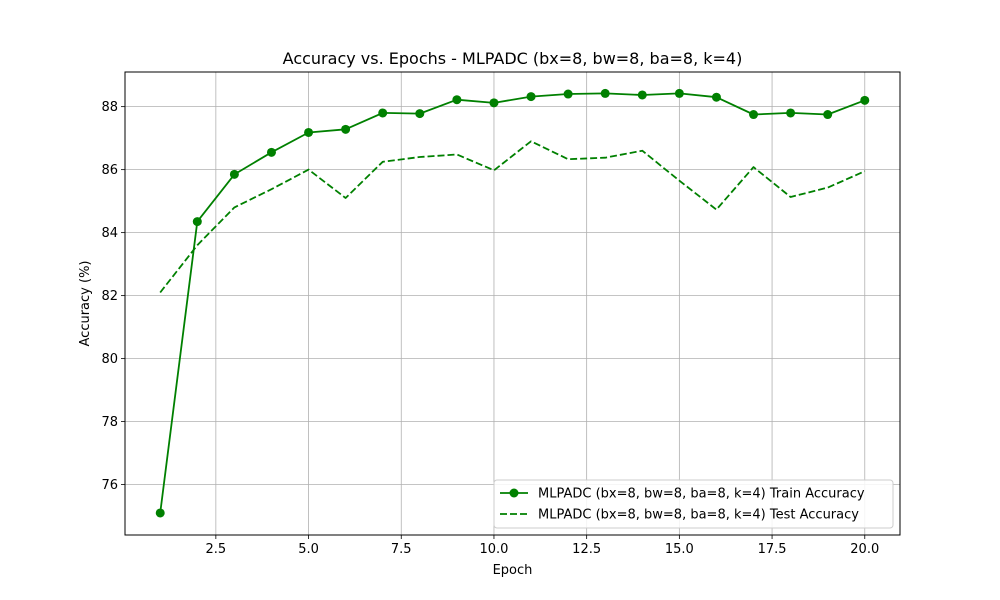 This screenshot has width=1000, height=600. What do you see at coordinates (308, 549) in the screenshot?
I see `x-tick-label: 5.0` at bounding box center [308, 549].